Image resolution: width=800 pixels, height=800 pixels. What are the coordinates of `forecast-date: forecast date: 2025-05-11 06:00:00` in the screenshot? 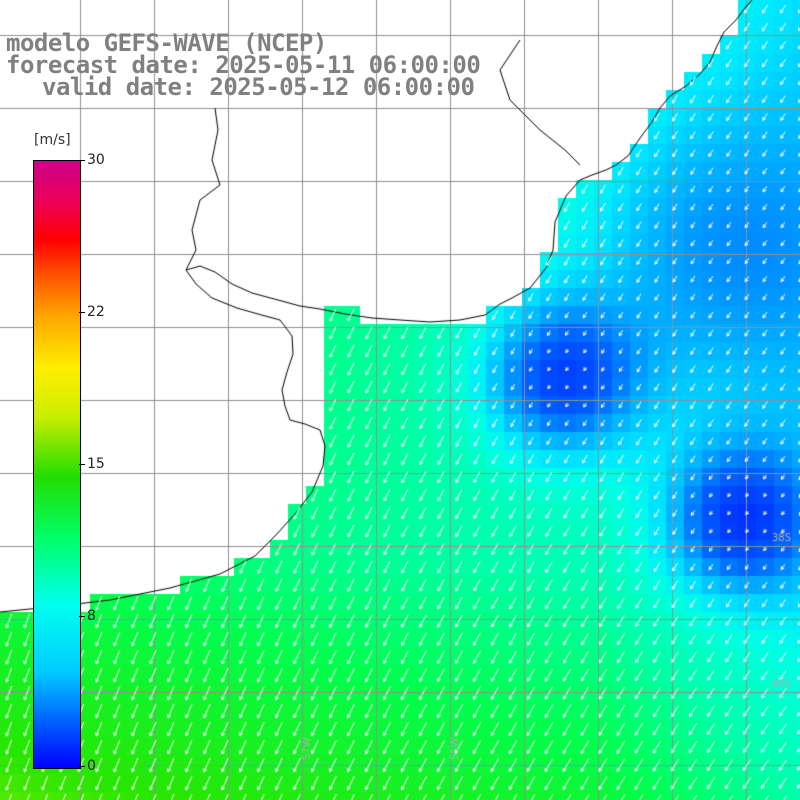 It's located at (243, 65).